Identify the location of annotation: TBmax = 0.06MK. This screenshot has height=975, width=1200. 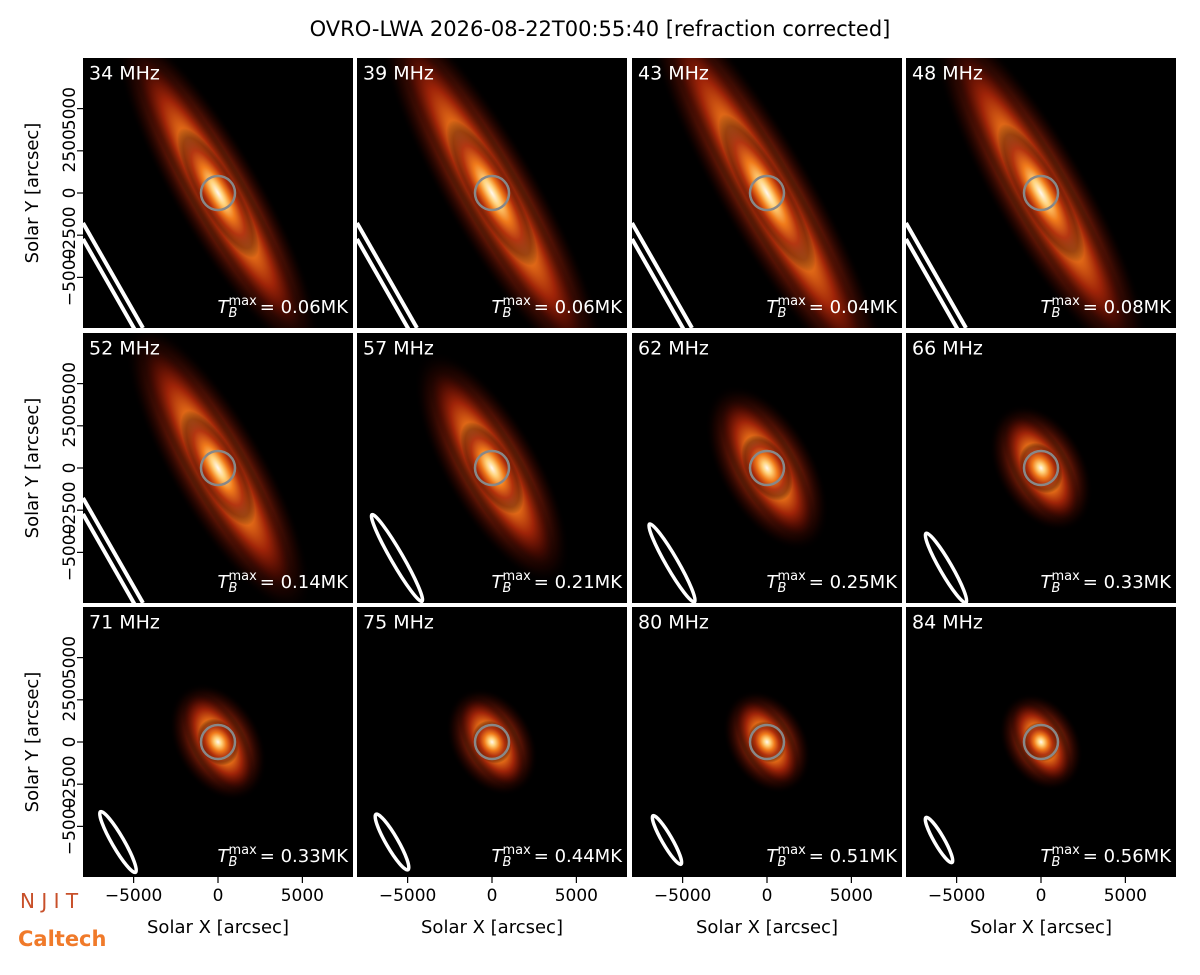
(284, 307).